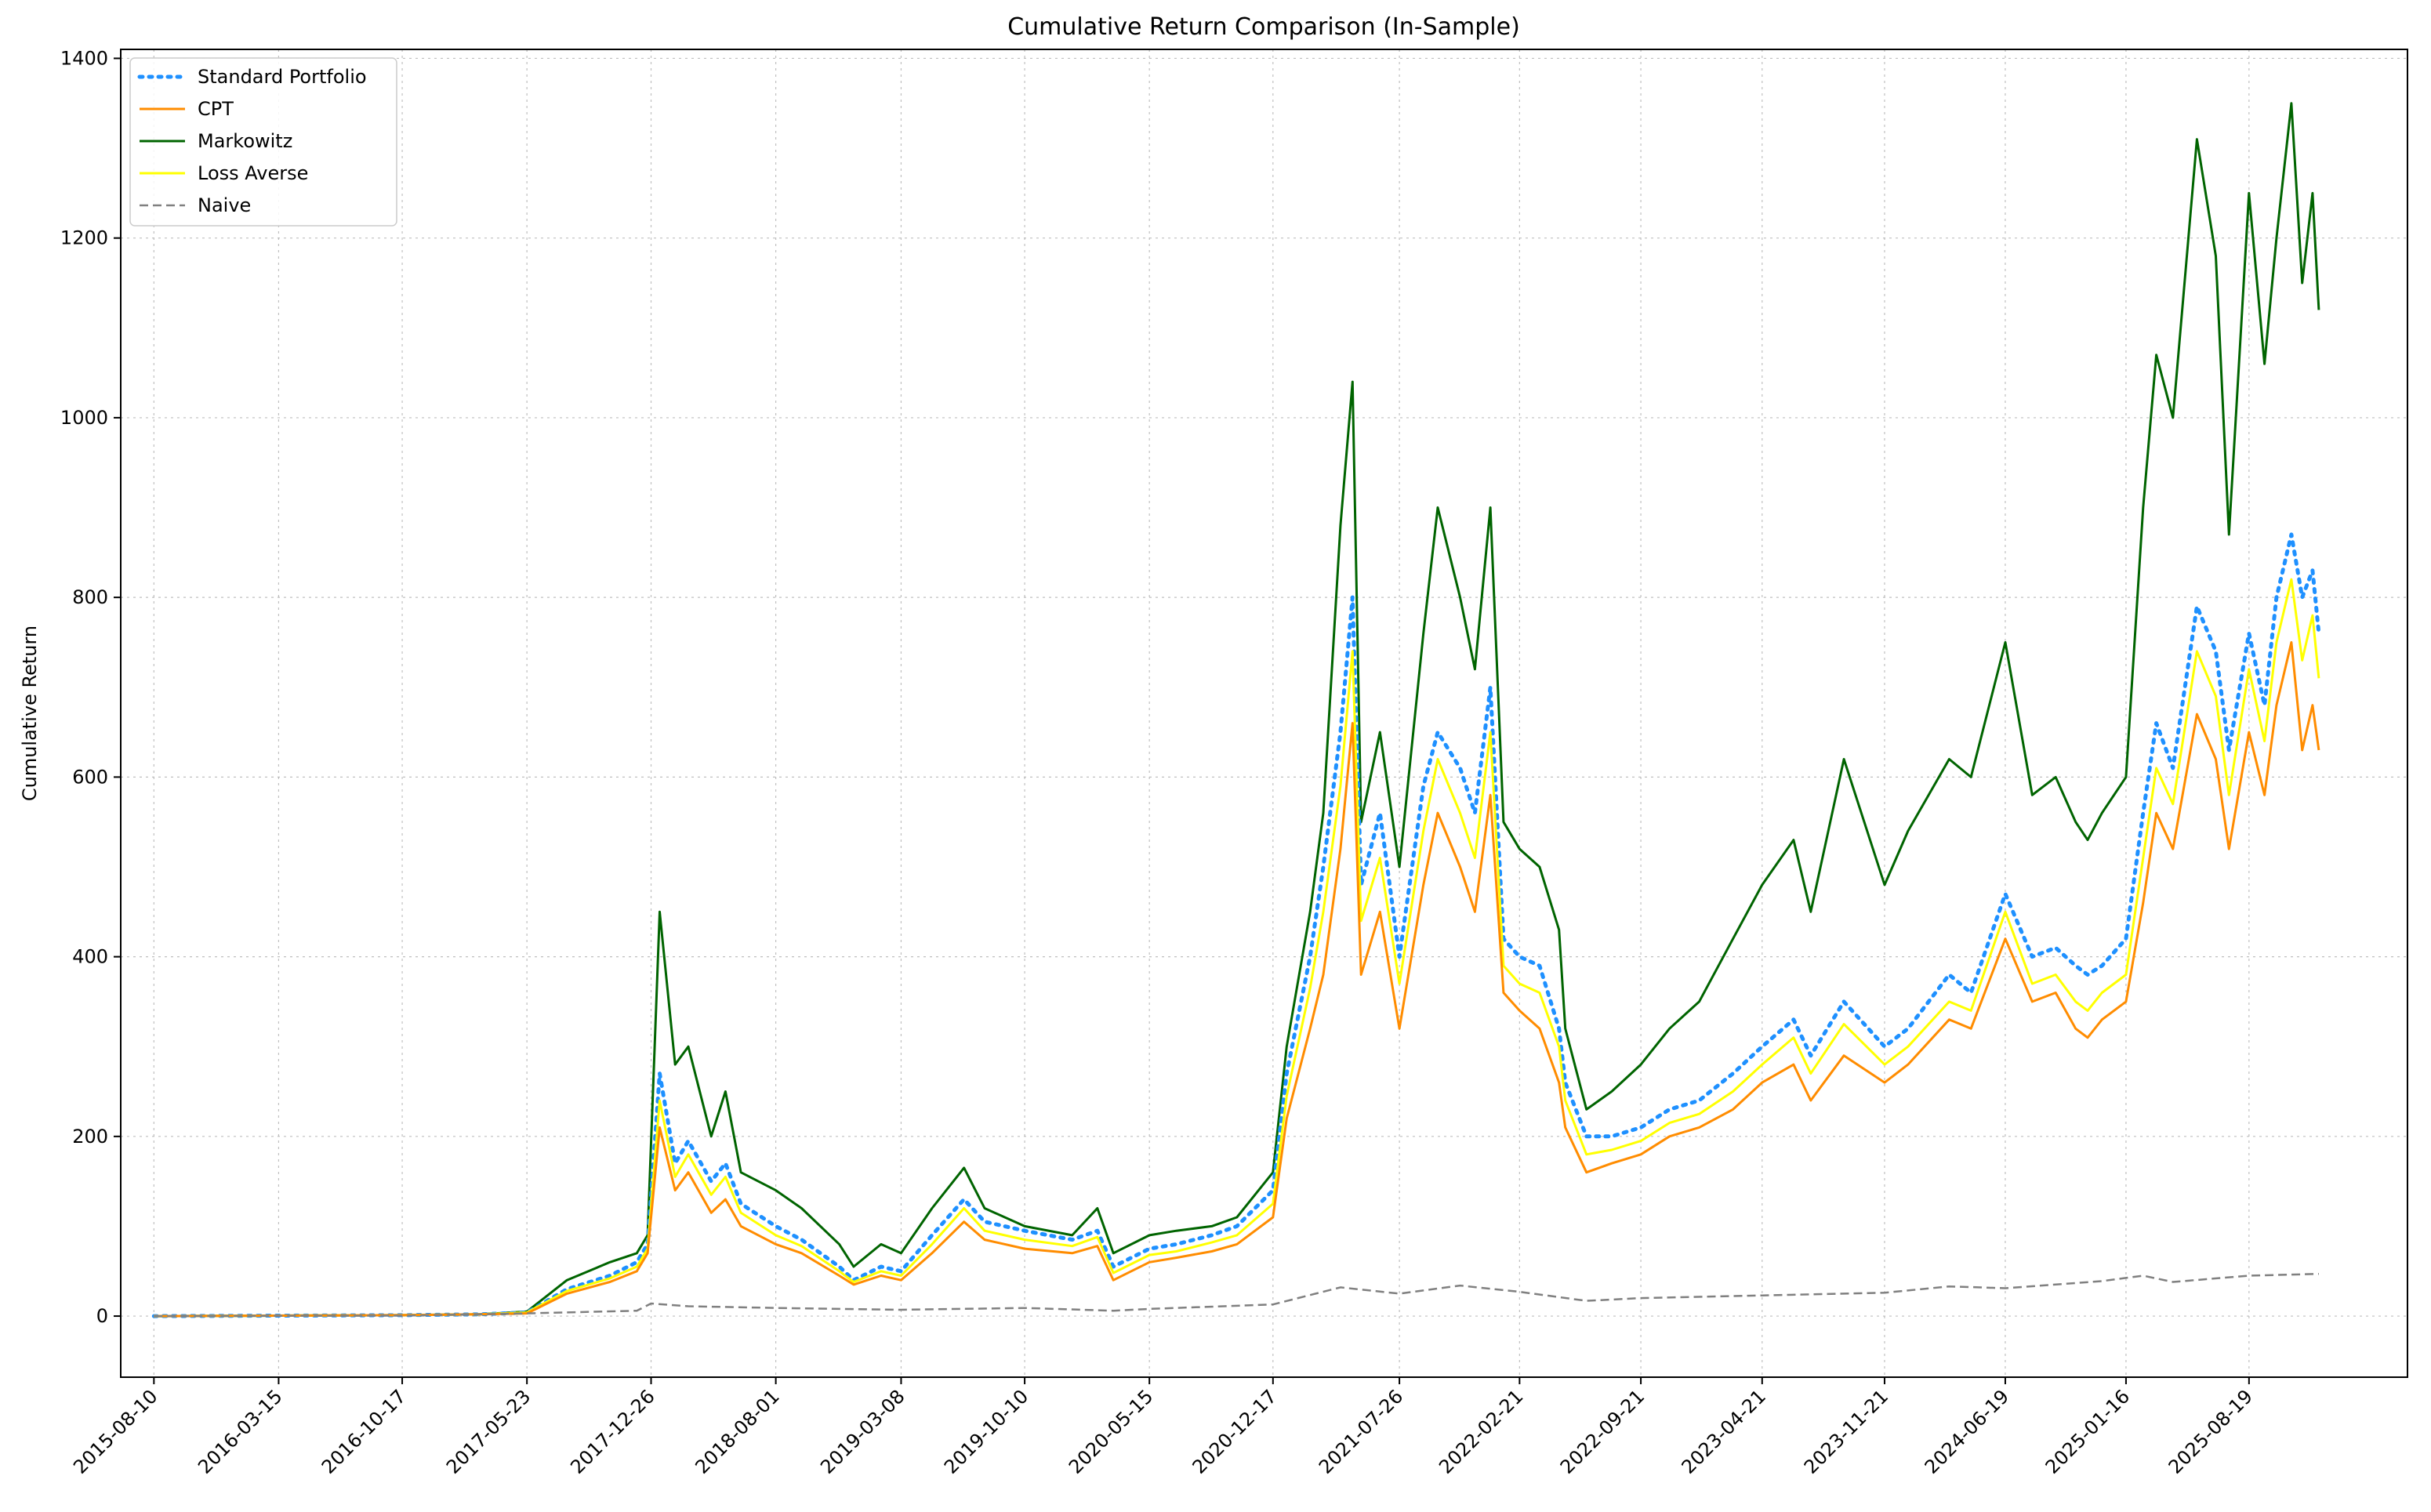 The height and width of the screenshot is (1512, 2431). I want to click on y-tick-label: 1000, so click(84, 418).